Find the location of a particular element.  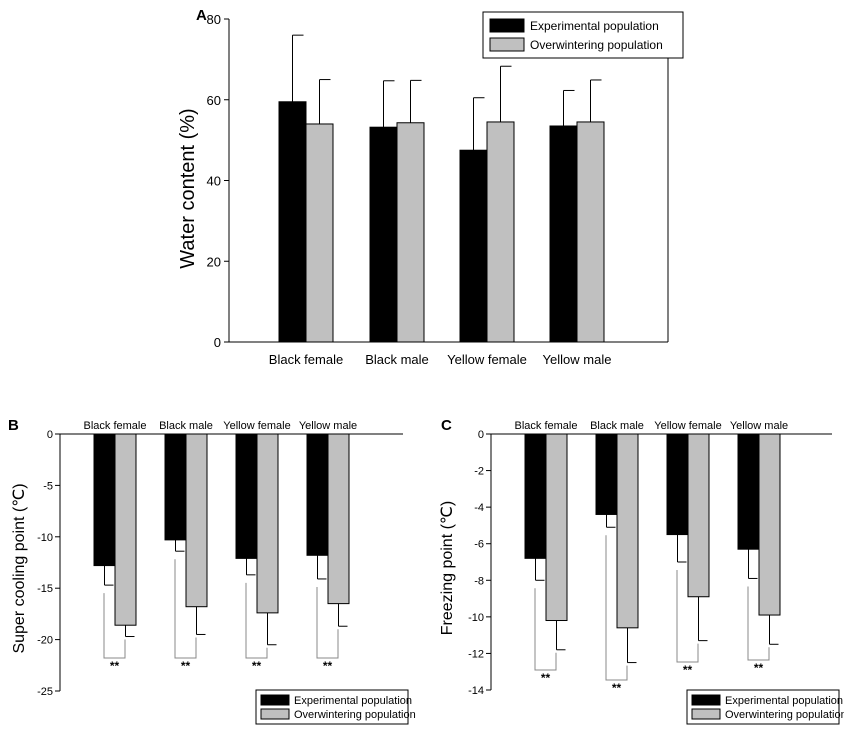

panel-c-category-label: Black male is located at coordinates (617, 426).